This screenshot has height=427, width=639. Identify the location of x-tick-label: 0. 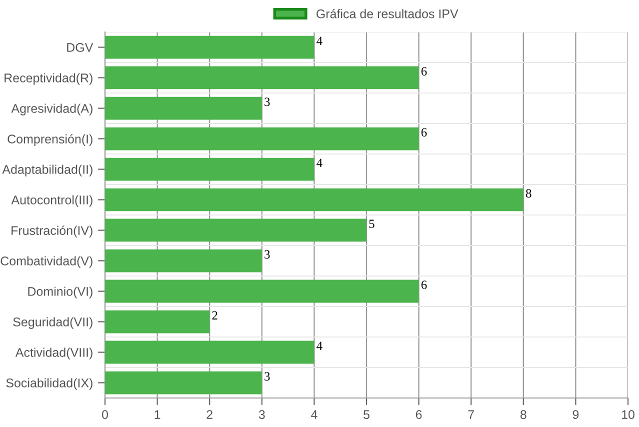
(105, 414).